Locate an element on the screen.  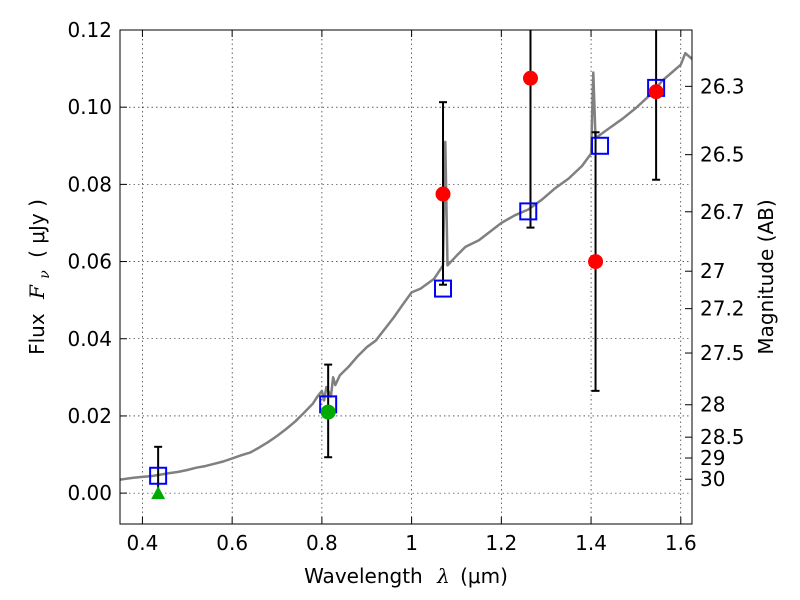
x-tick-label: 1 is located at coordinates (411, 543).